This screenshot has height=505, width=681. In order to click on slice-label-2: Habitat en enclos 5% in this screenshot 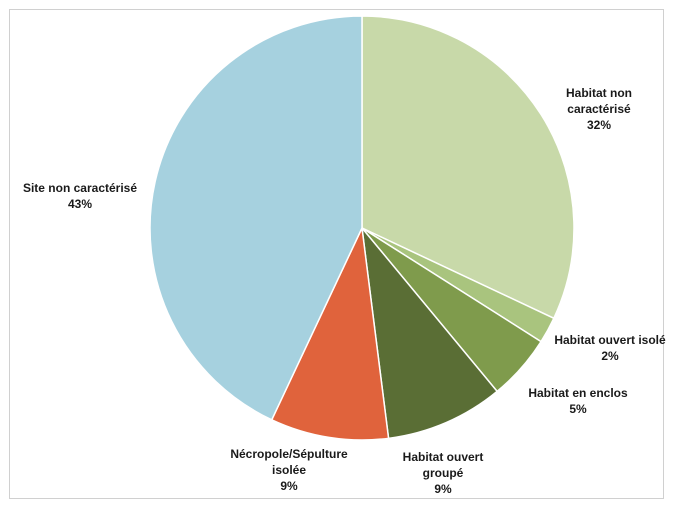, I will do `click(578, 401)`.